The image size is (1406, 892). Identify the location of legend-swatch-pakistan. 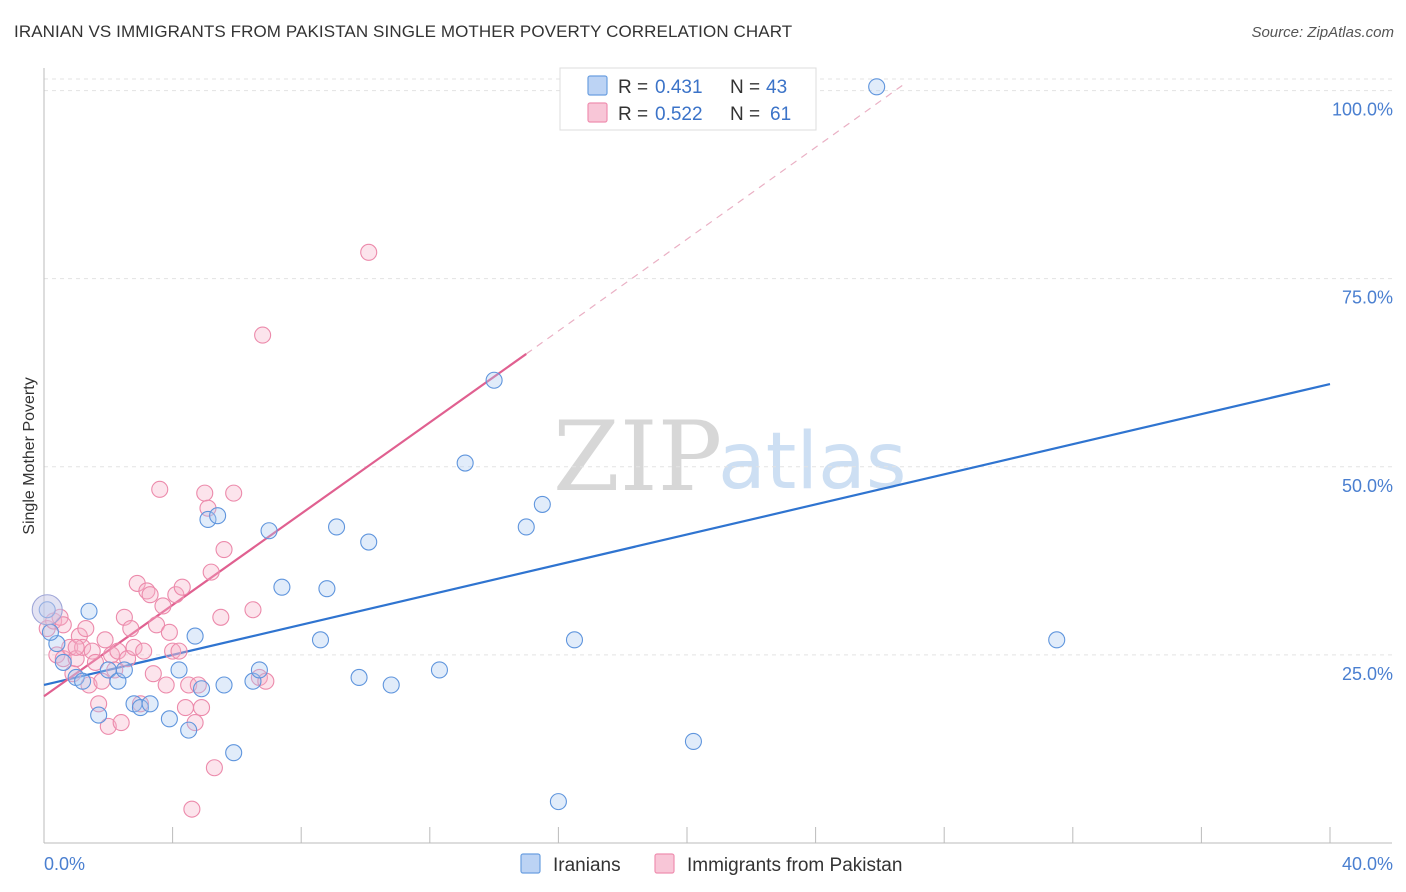
(597, 112).